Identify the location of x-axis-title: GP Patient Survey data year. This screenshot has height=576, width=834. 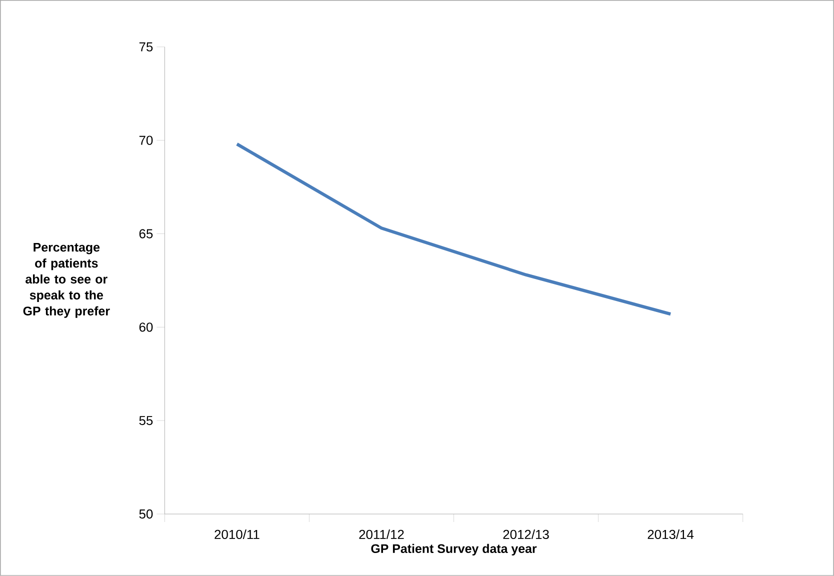
(454, 550).